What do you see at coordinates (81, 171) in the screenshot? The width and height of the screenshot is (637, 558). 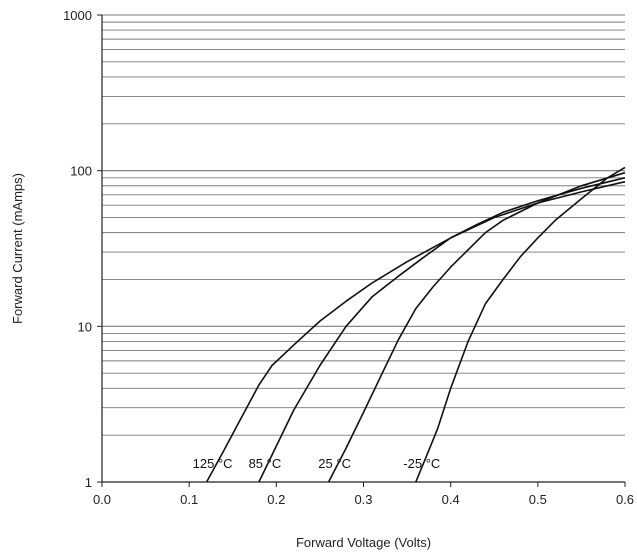 I see `y-tick-label: 100` at bounding box center [81, 171].